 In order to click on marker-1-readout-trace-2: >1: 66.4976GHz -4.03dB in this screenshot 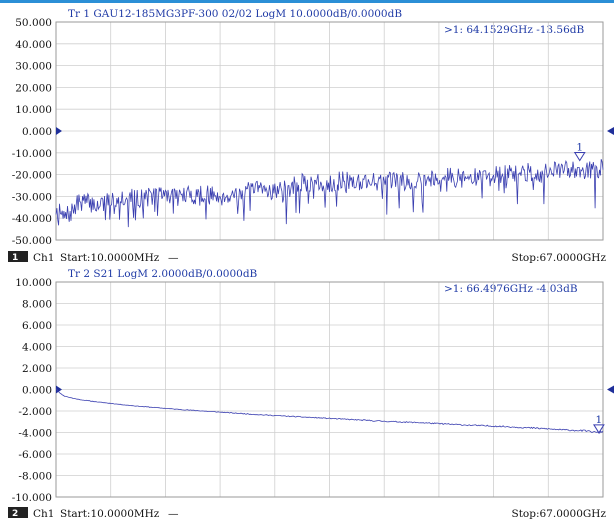, I will do `click(511, 289)`.